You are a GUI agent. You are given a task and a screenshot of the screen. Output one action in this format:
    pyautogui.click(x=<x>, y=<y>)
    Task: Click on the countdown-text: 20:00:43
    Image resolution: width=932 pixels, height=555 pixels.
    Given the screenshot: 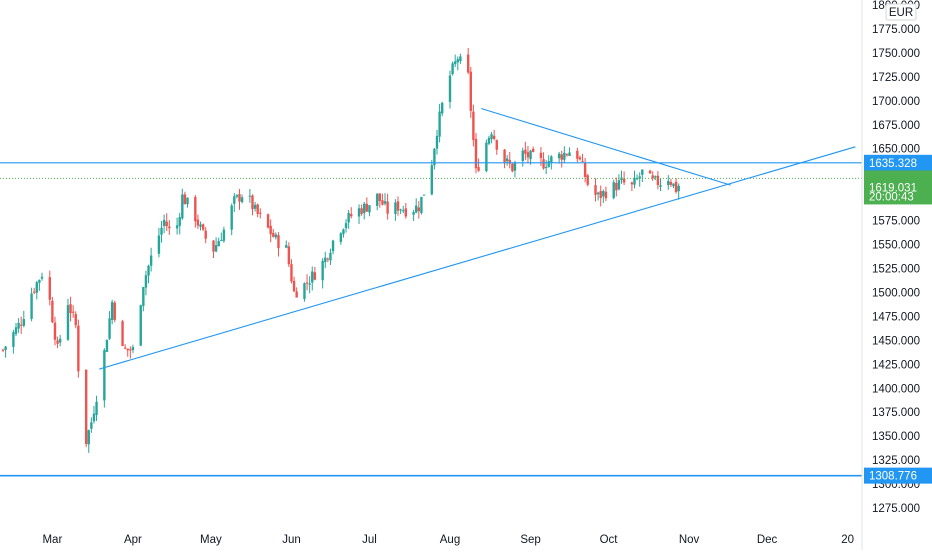 What is the action you would take?
    pyautogui.click(x=891, y=197)
    